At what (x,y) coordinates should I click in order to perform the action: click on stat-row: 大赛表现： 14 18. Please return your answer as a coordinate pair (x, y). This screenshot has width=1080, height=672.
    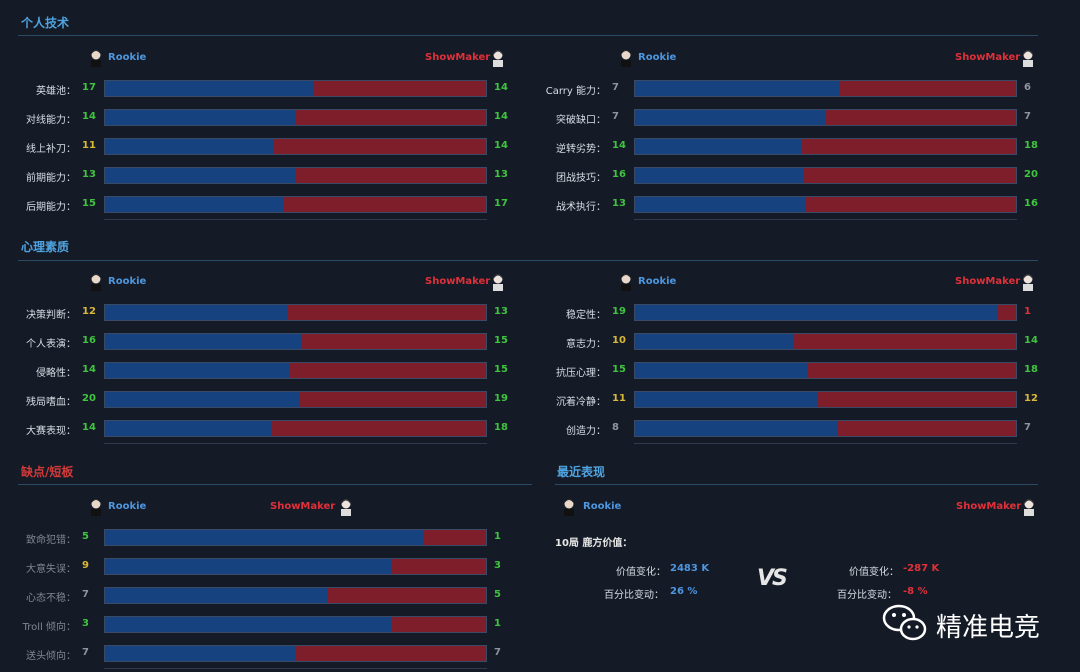
    Looking at the image, I should click on (268, 429).